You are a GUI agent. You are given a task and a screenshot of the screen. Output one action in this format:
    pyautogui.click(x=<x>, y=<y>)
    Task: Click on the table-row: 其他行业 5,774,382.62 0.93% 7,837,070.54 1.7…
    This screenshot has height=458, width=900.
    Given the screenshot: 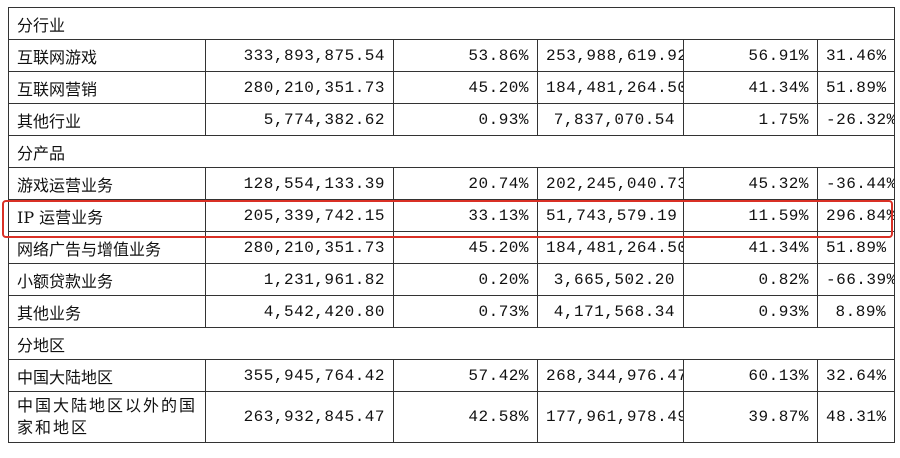 What is the action you would take?
    pyautogui.click(x=452, y=119)
    